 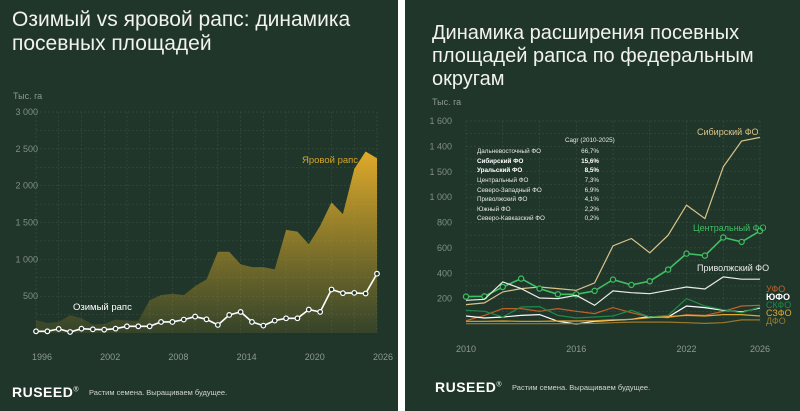 What do you see at coordinates (26, 186) in the screenshot?
I see `y-tick-label: 2 000` at bounding box center [26, 186].